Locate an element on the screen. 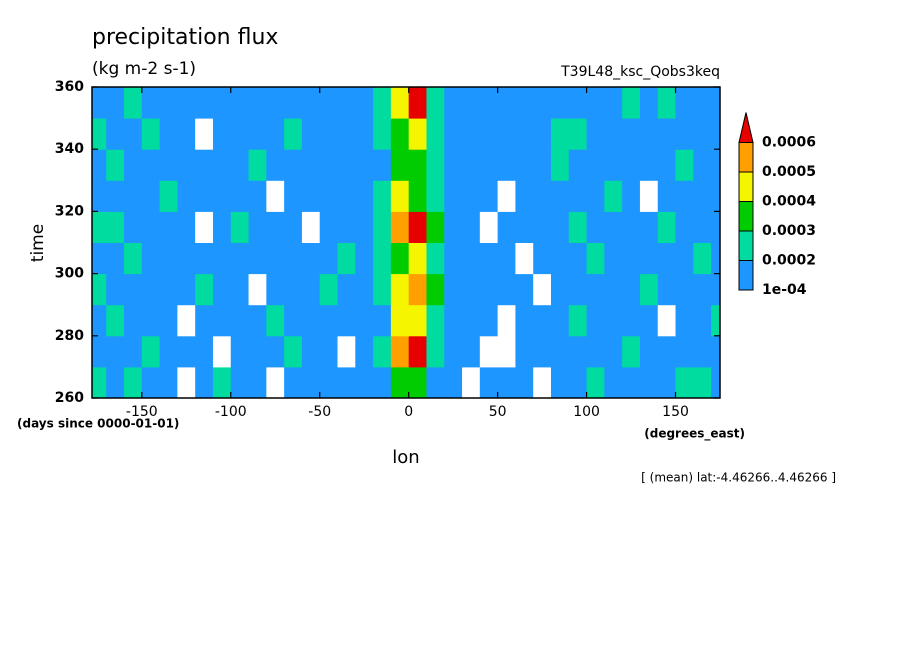 The image size is (904, 654). x-tick-label: -50 is located at coordinates (319, 412).